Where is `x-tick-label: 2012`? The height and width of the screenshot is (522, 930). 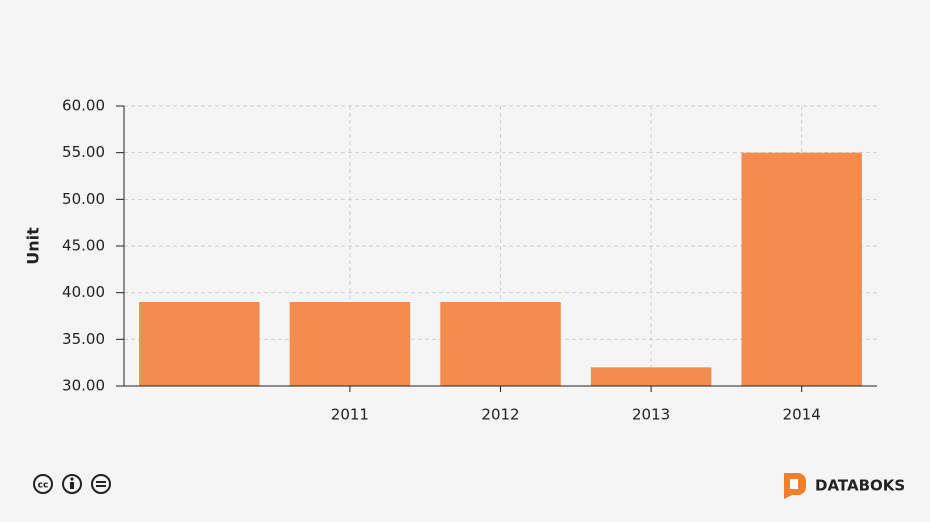
x-tick-label: 2012 is located at coordinates (500, 415).